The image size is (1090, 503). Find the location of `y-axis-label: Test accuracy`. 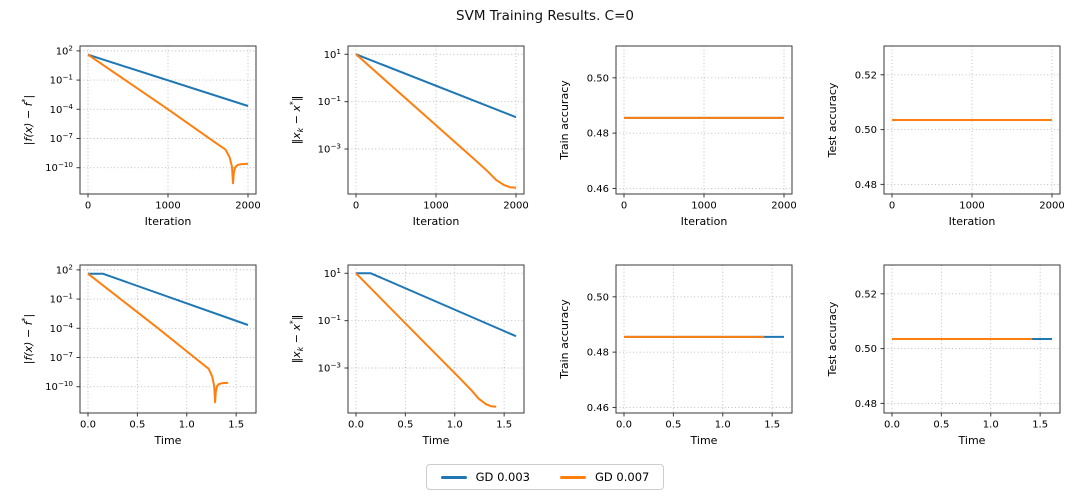

y-axis-label: Test accuracy is located at coordinates (832, 339).